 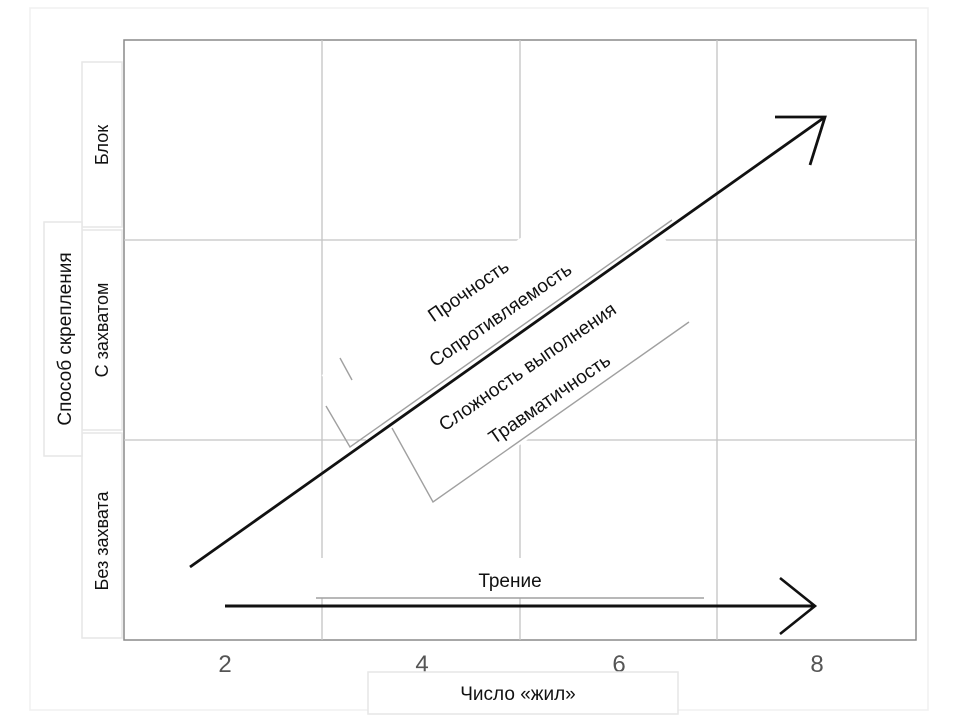 I want to click on diagonal-arrow-head, so click(x=801, y=140).